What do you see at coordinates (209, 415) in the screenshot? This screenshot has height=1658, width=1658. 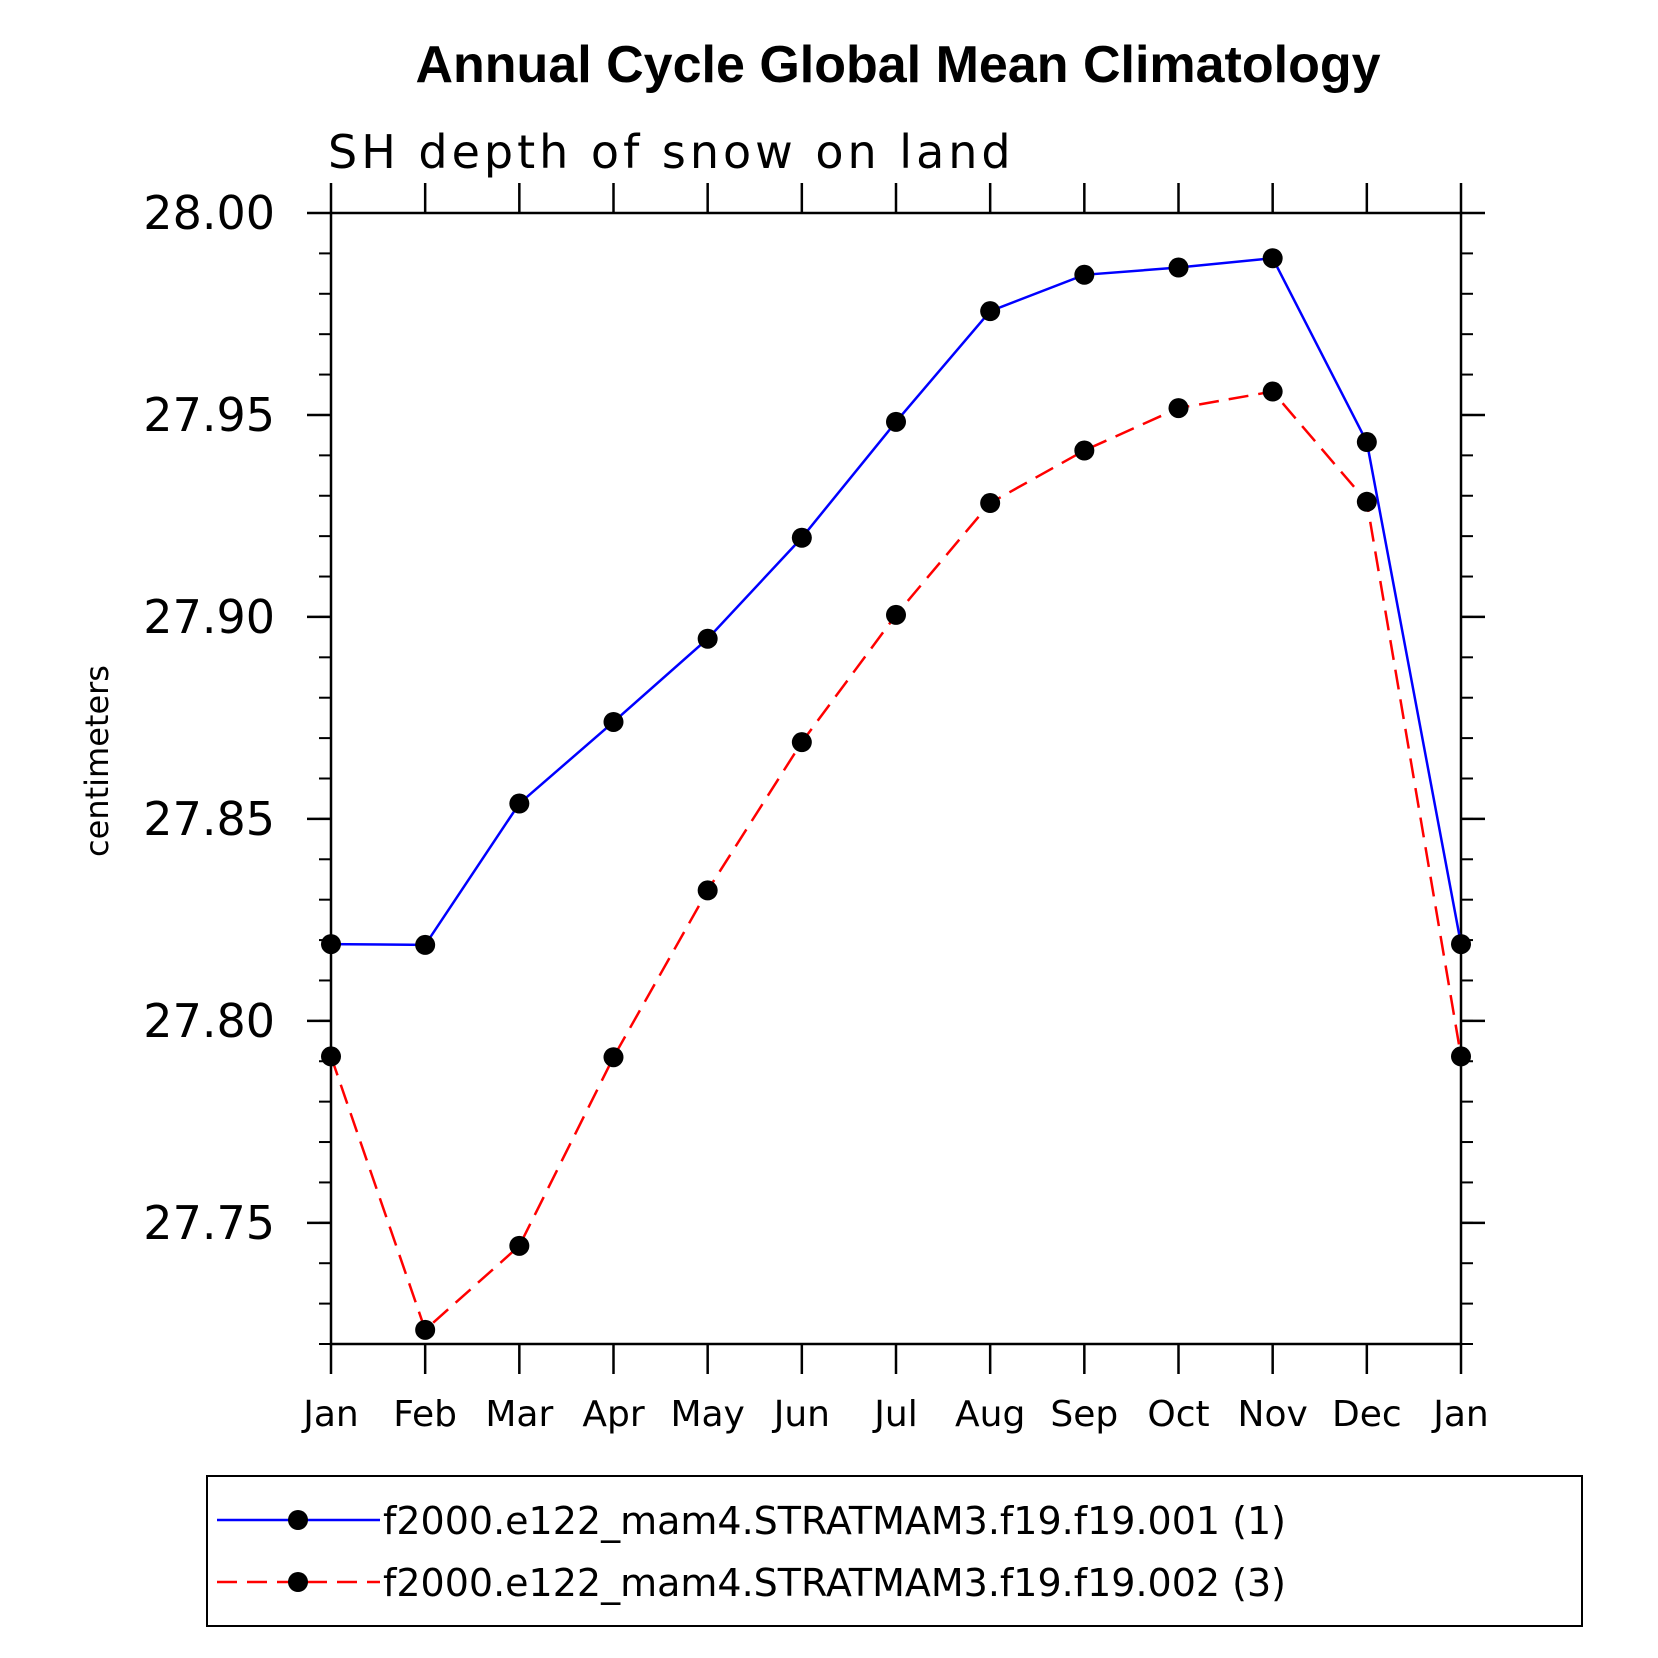 I see `y-tick-label: 27.95` at bounding box center [209, 415].